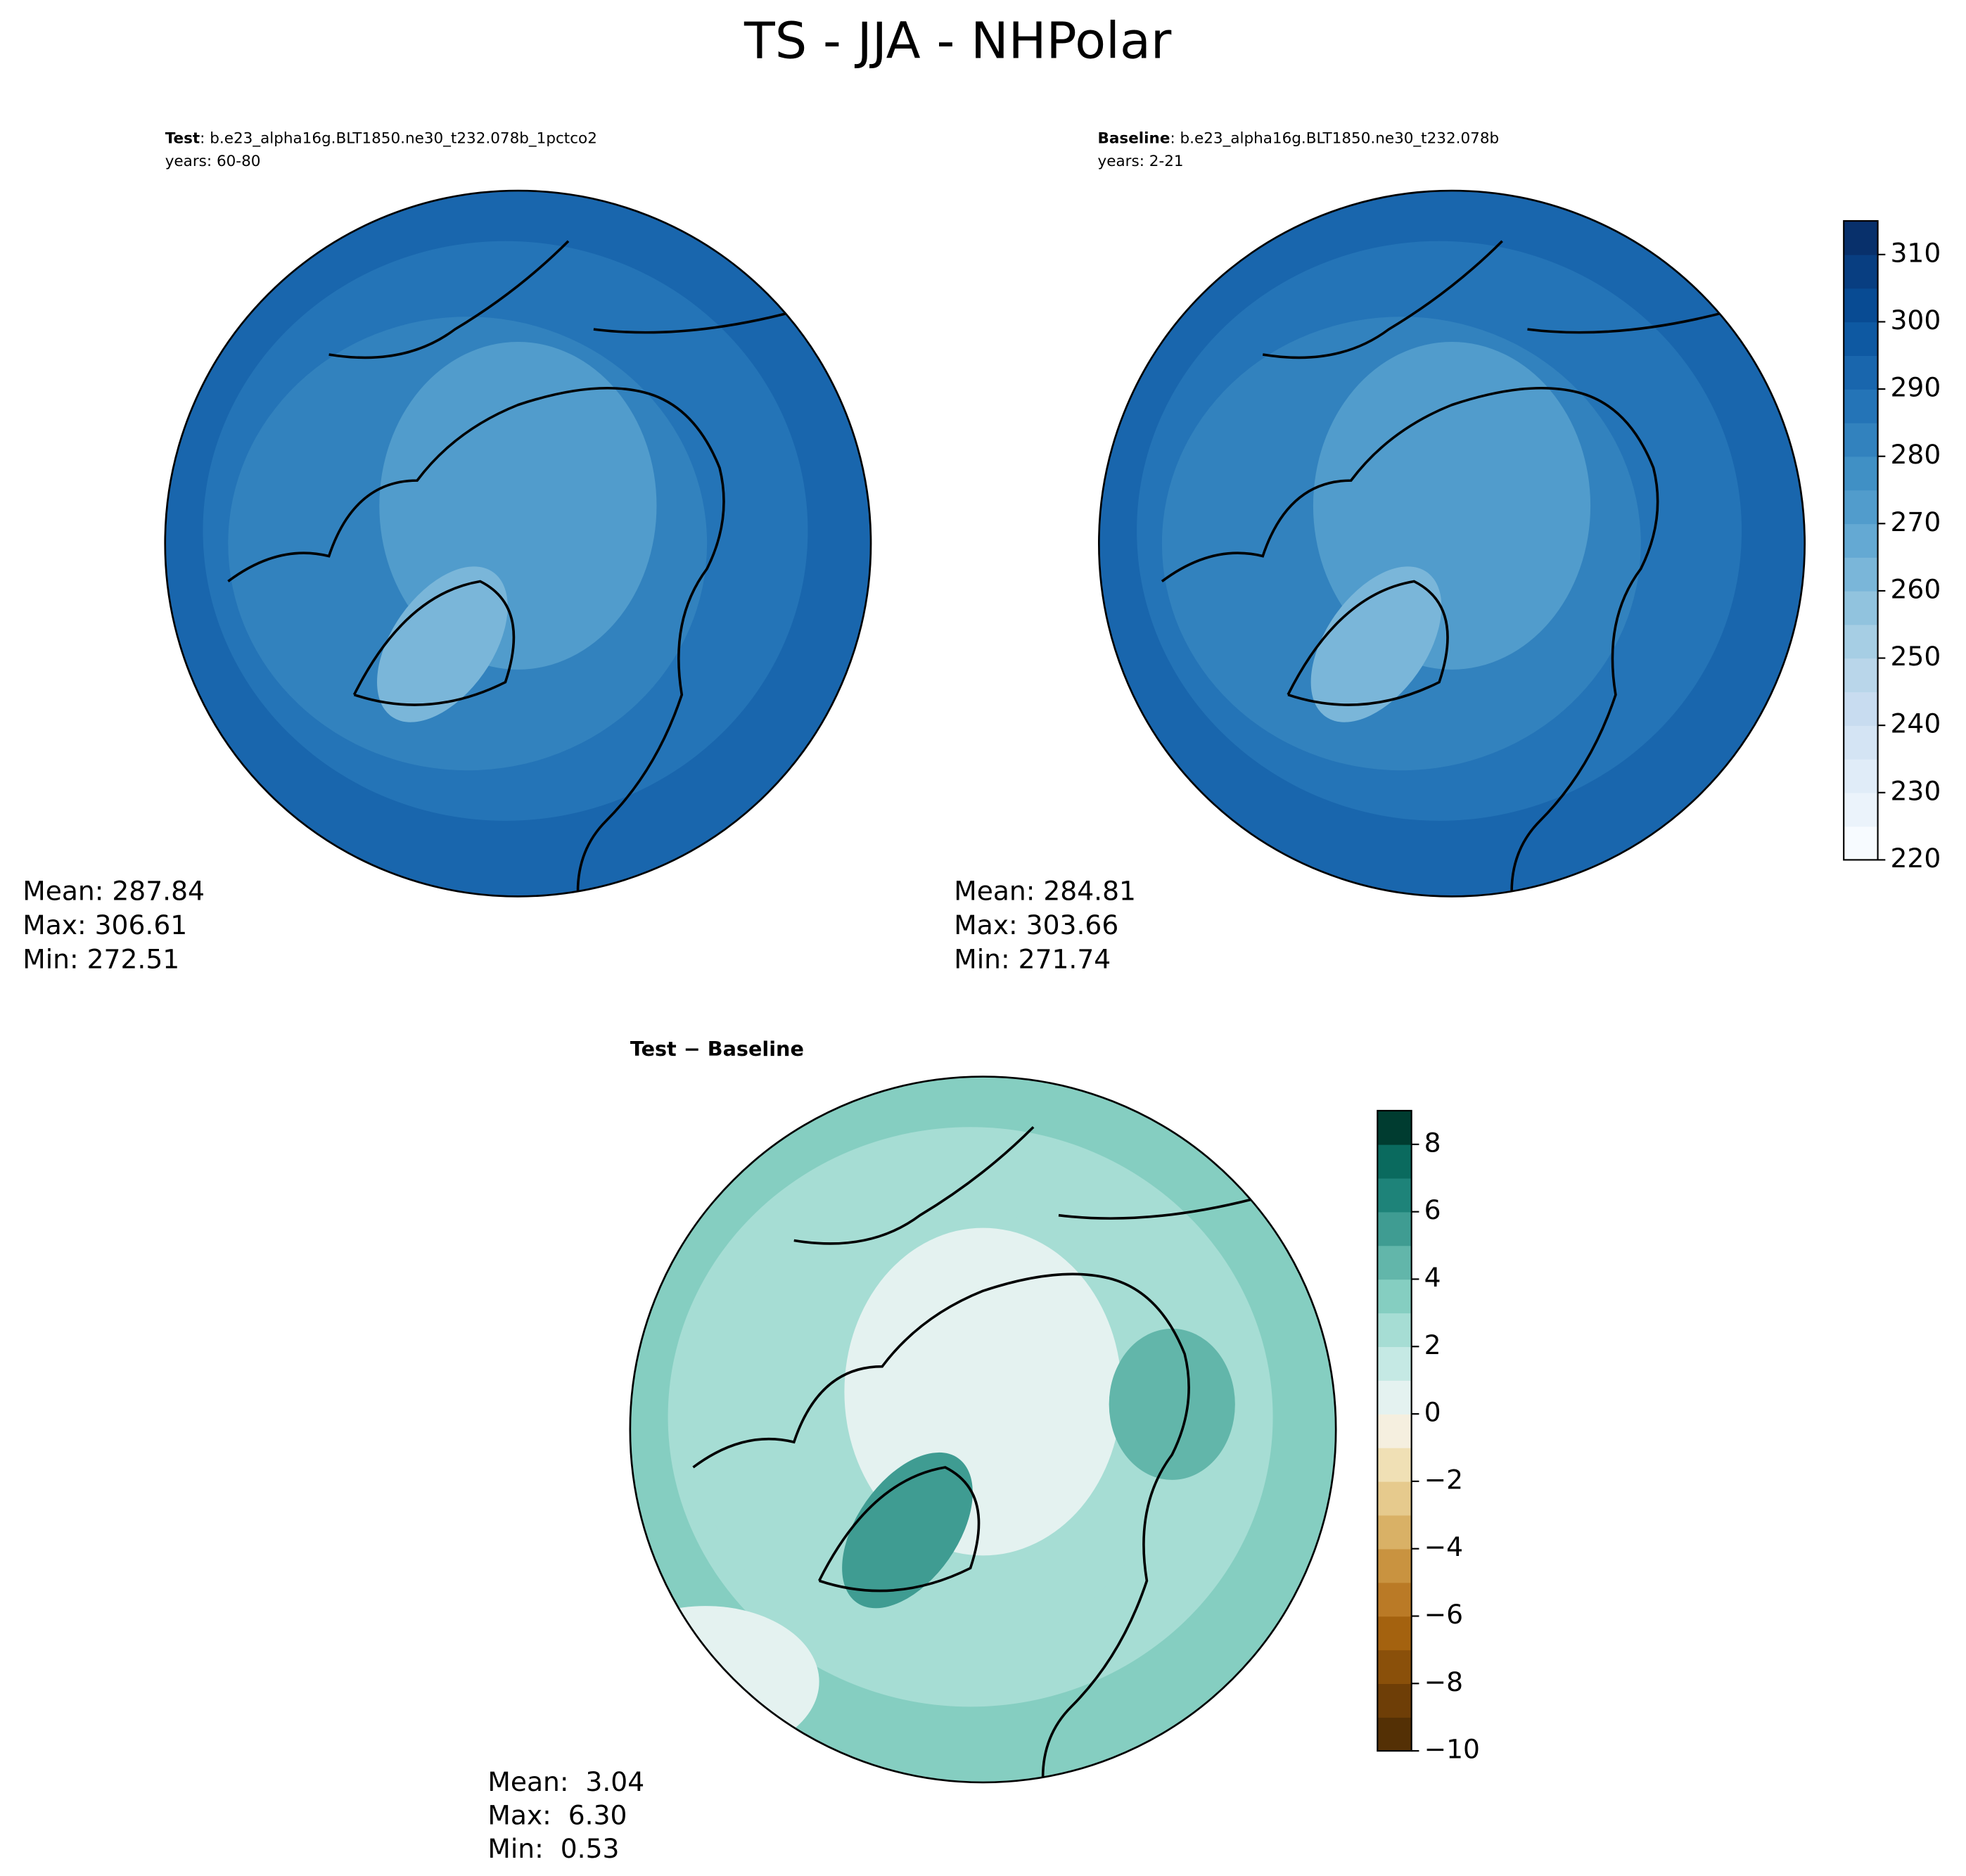 Image resolution: width=1966 pixels, height=1876 pixels. What do you see at coordinates (1916, 252) in the screenshot?
I see `colorbar-tick-label: 310` at bounding box center [1916, 252].